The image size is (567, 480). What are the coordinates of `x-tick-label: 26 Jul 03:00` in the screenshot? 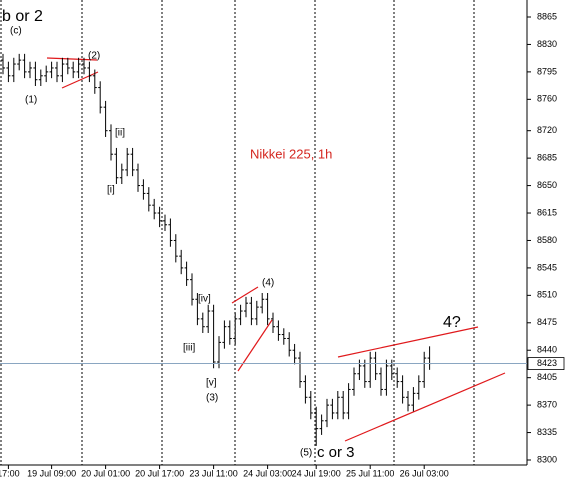 It's located at (424, 473).